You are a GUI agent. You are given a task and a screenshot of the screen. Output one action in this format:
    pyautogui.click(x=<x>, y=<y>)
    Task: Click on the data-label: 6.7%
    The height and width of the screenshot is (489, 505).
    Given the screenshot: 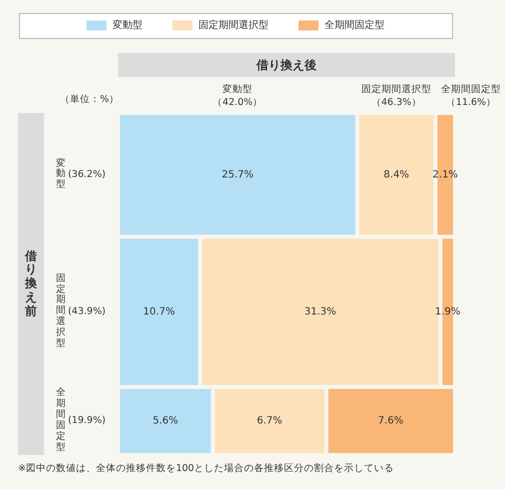 What is the action you would take?
    pyautogui.click(x=269, y=421)
    